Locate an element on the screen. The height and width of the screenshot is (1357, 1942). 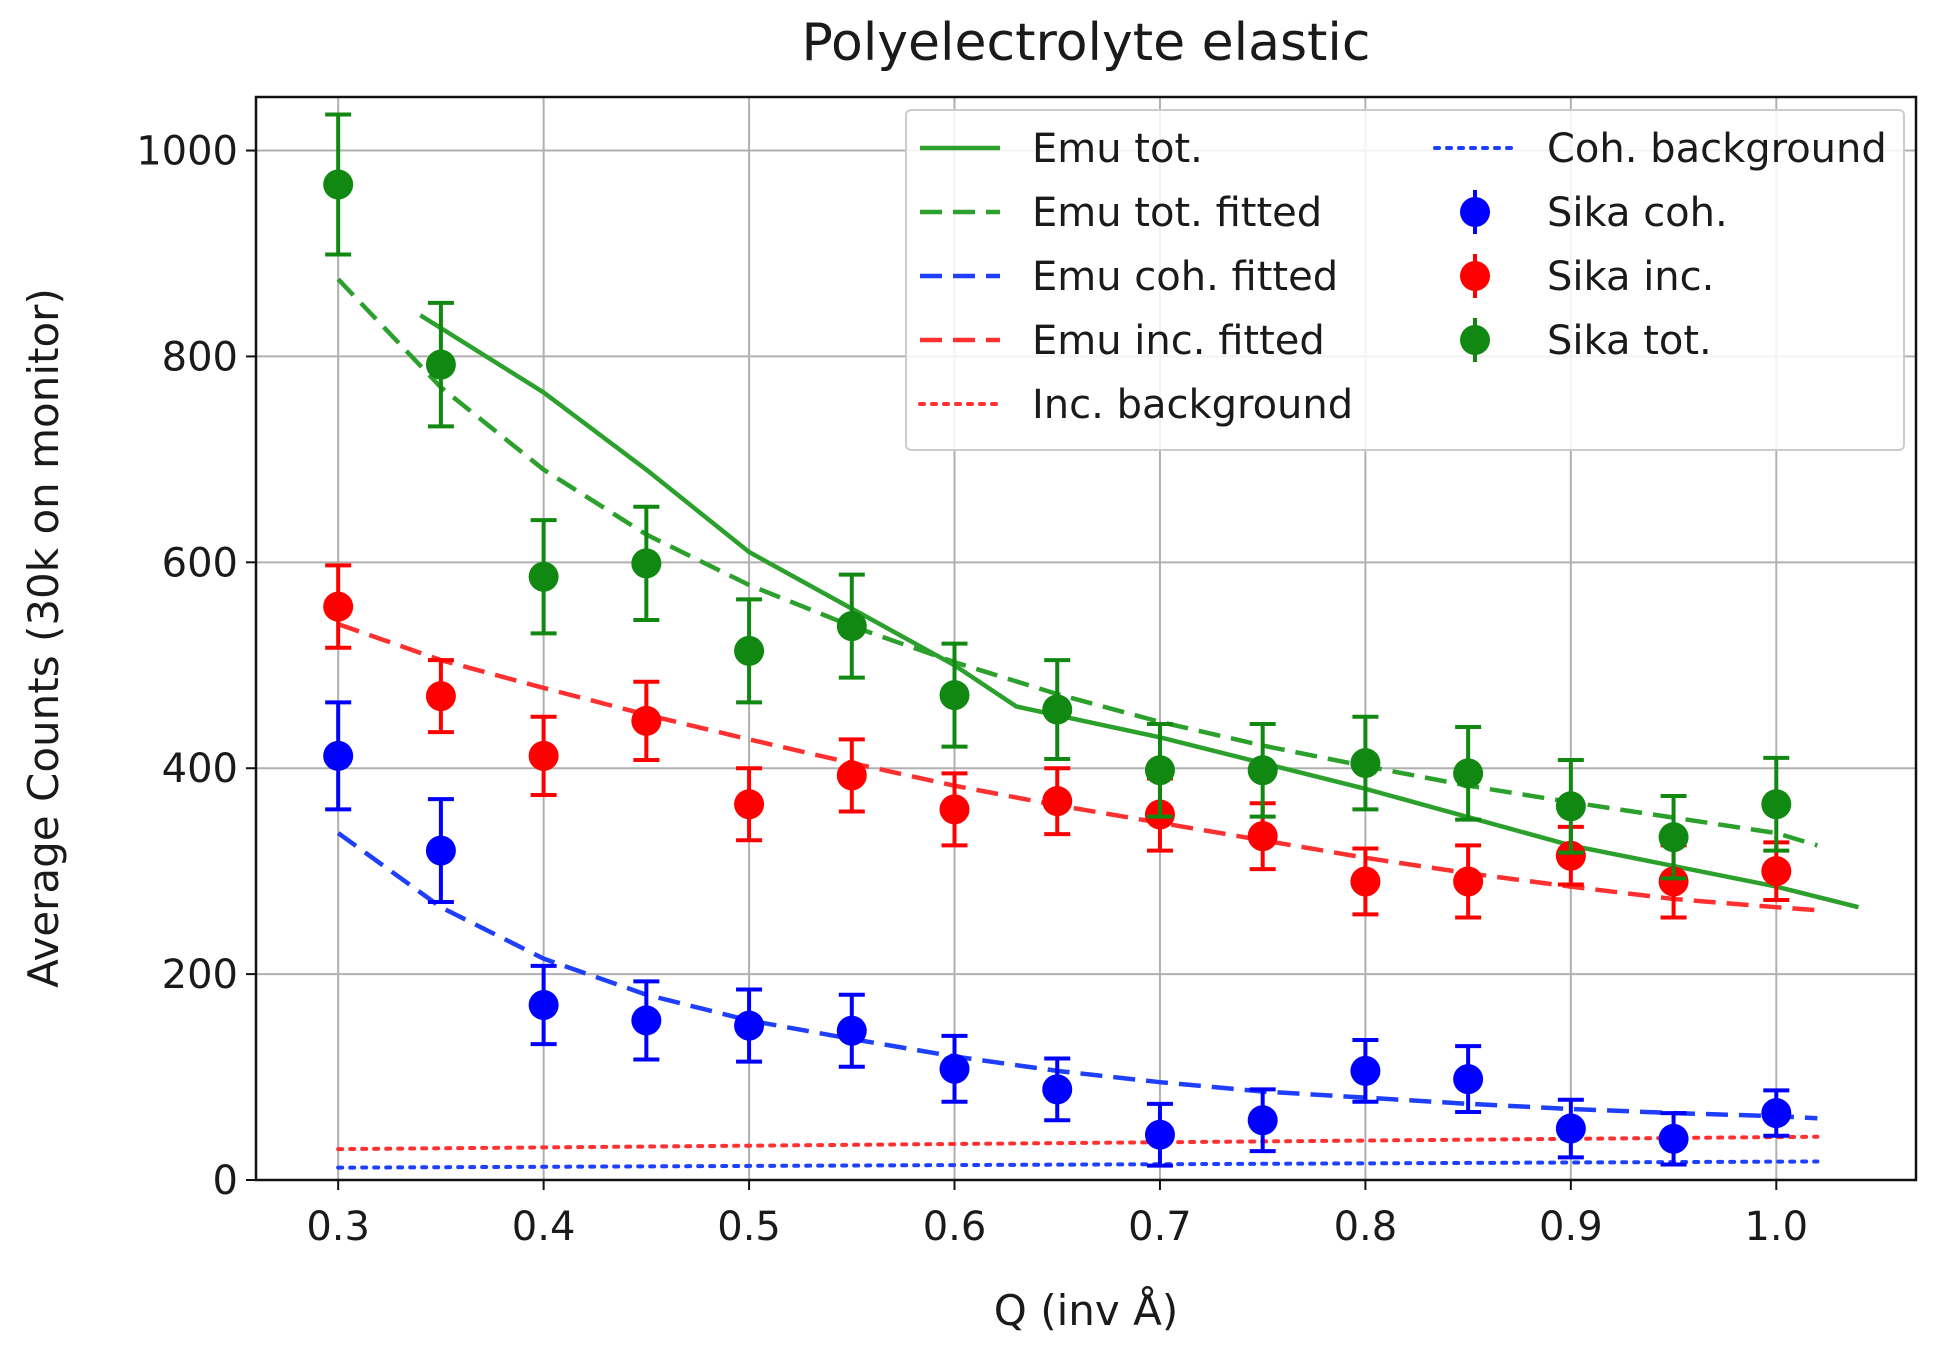
x-tick-label: 0.3 is located at coordinates (338, 1227).